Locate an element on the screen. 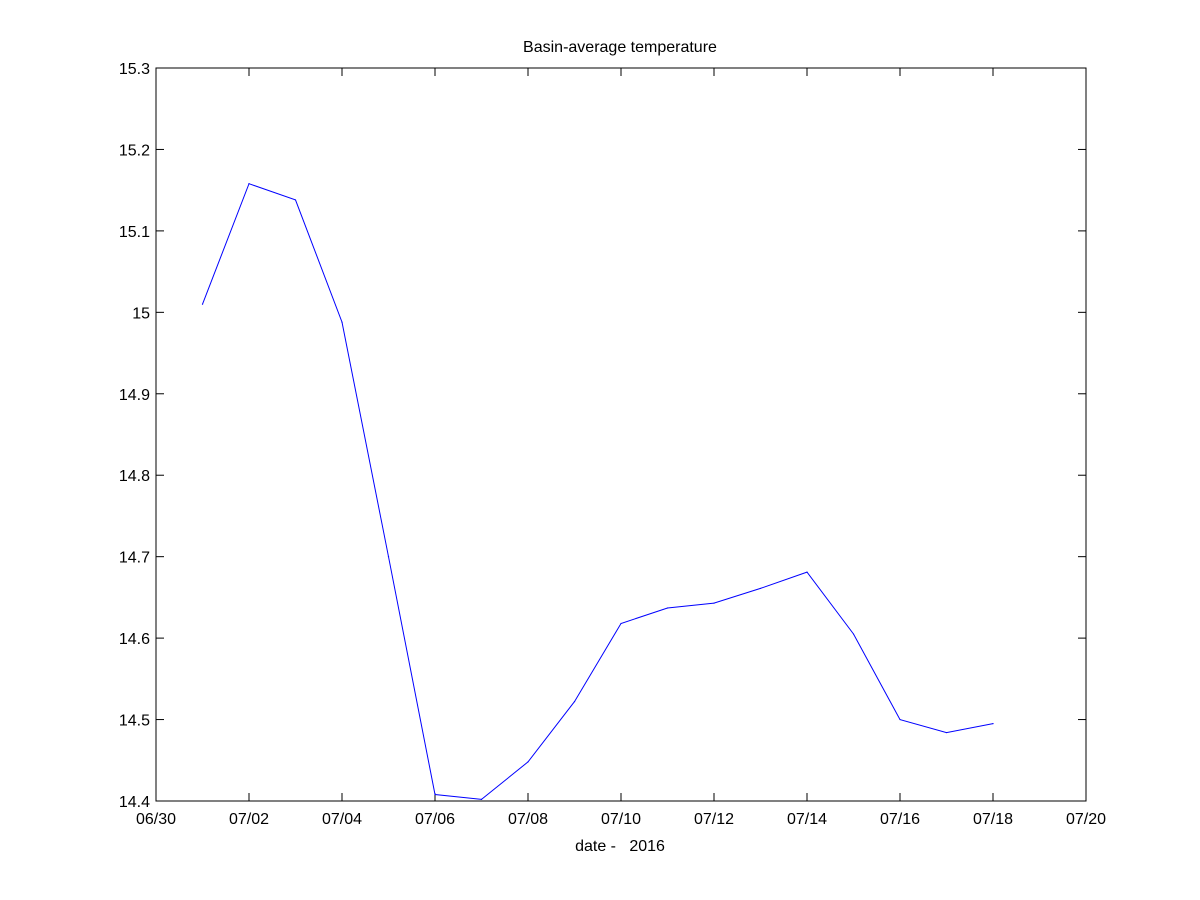 The image size is (1200, 900). x-tick-label: 06/30 is located at coordinates (156, 819).